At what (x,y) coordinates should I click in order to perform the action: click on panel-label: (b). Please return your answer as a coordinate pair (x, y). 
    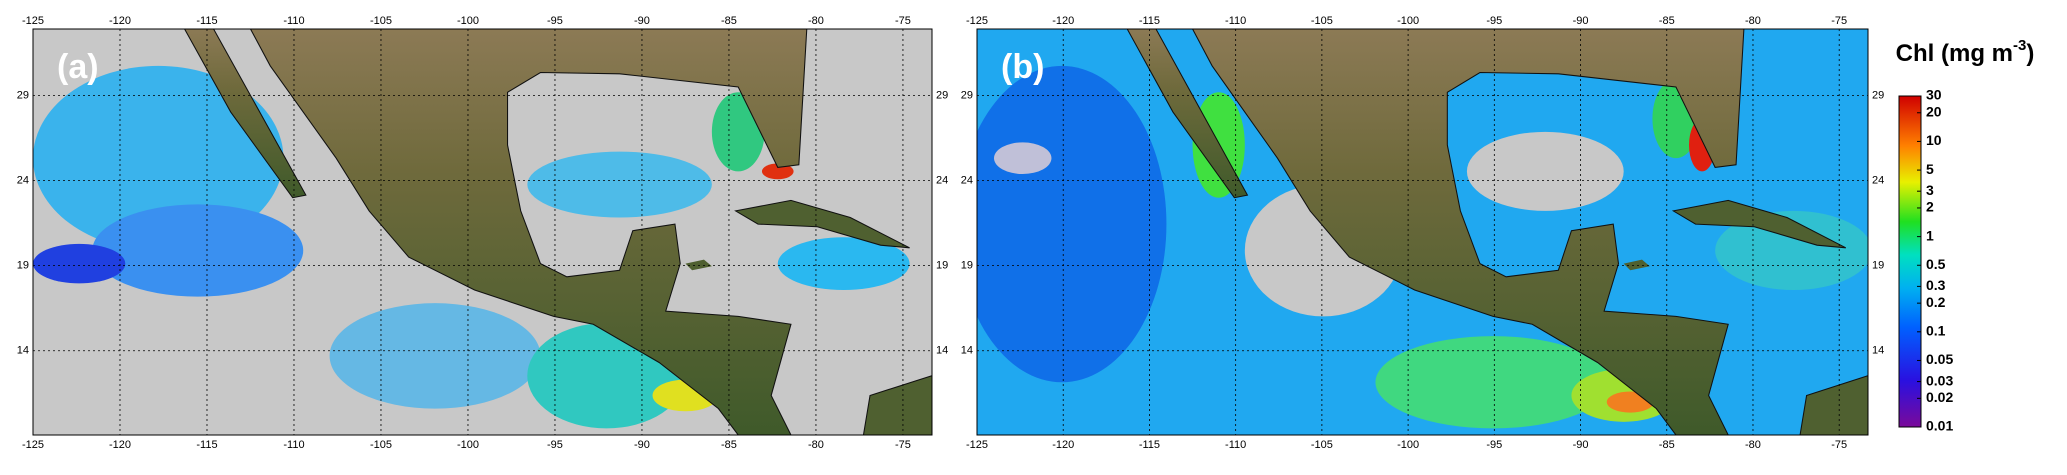
    Looking at the image, I should click on (1022, 67).